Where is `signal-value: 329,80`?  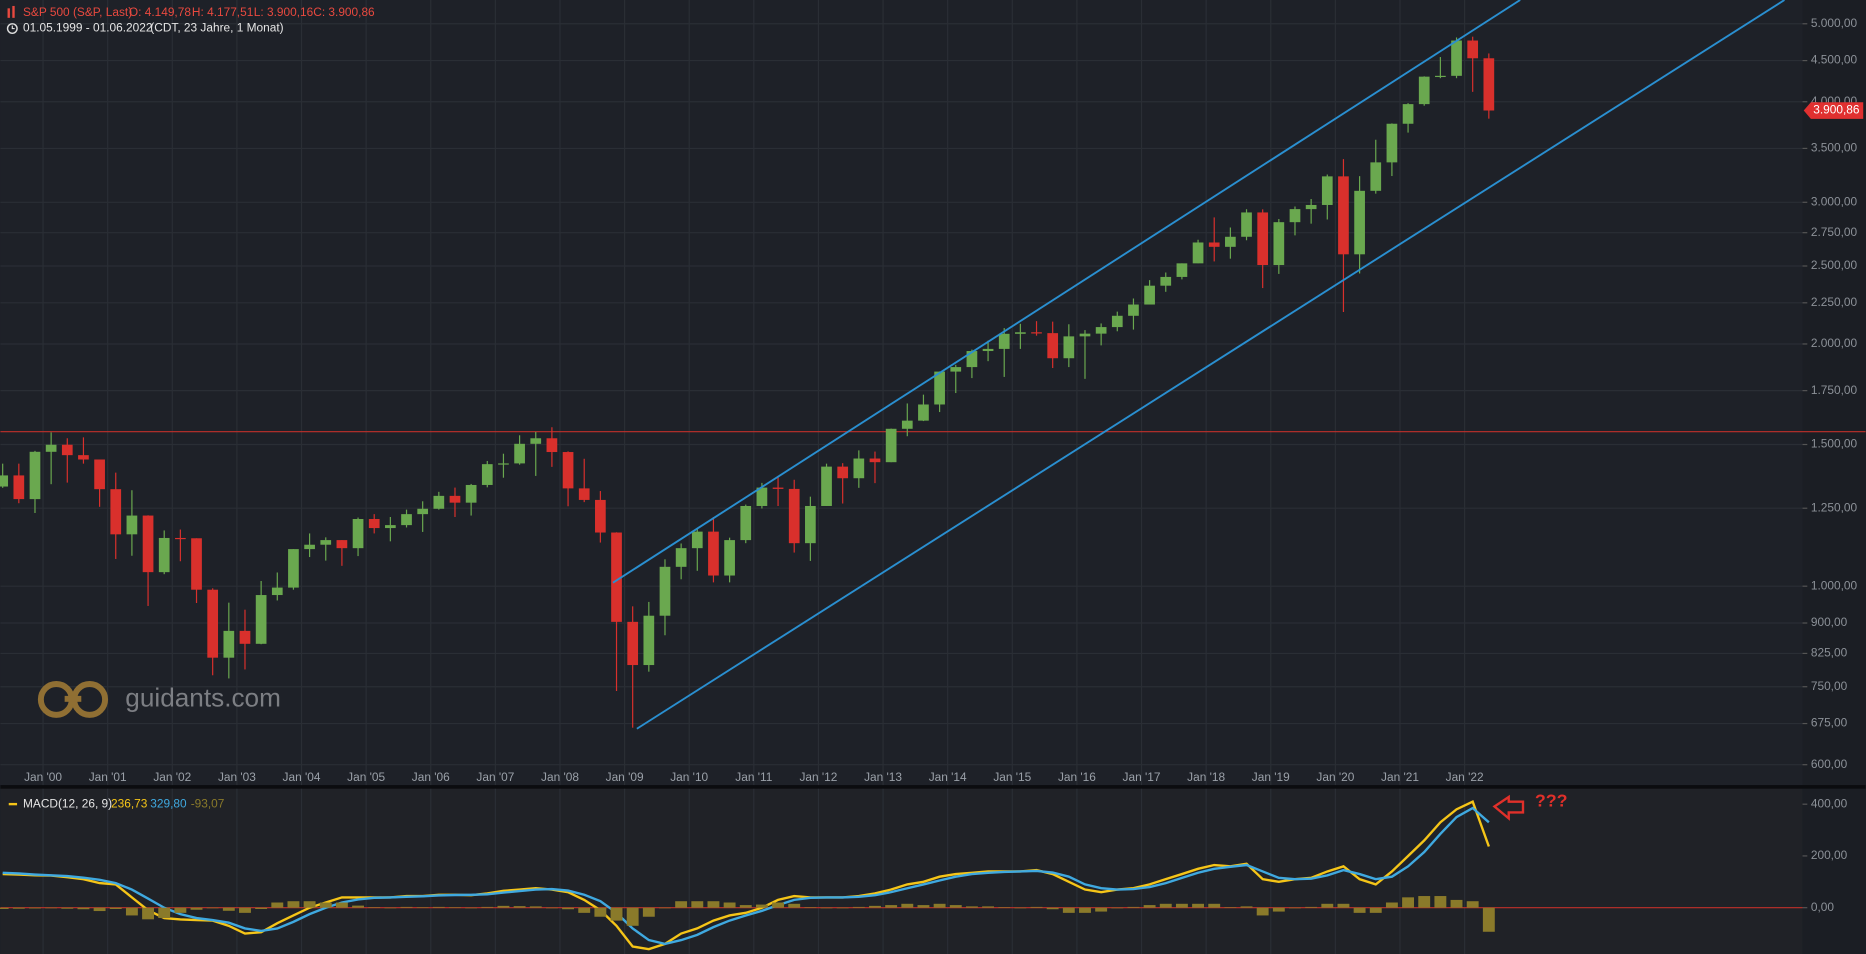 signal-value: 329,80 is located at coordinates (168, 803).